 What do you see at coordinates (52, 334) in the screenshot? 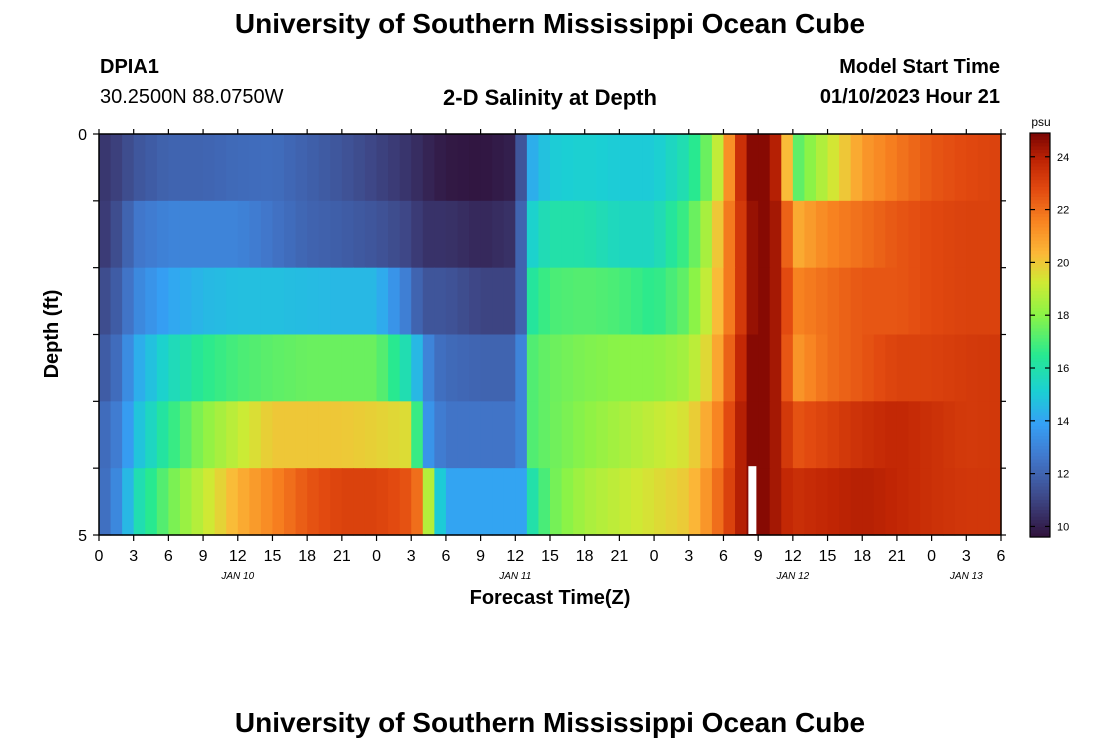
I see `y-axis-title: Depth (ft)` at bounding box center [52, 334].